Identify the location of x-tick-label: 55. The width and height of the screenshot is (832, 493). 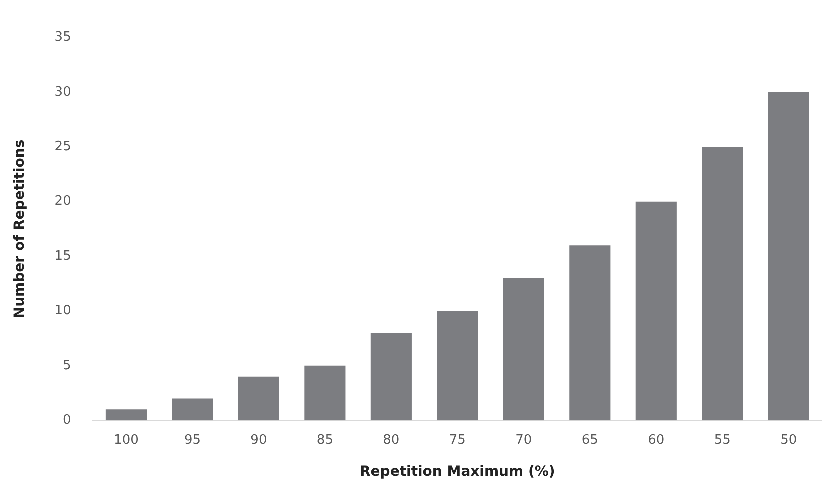
(722, 440).